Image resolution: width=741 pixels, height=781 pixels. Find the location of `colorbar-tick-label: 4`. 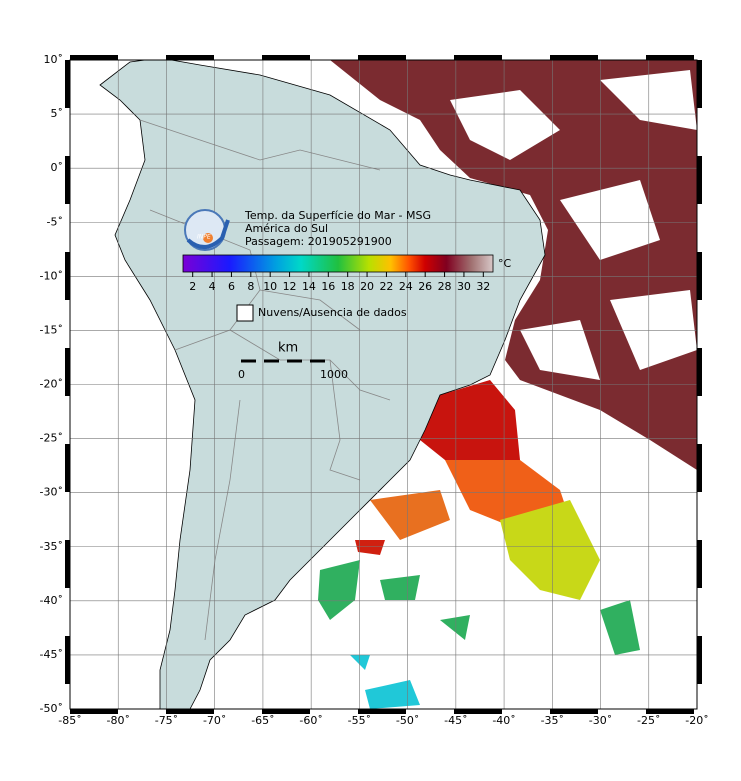

colorbar-tick-label: 4 is located at coordinates (212, 286).